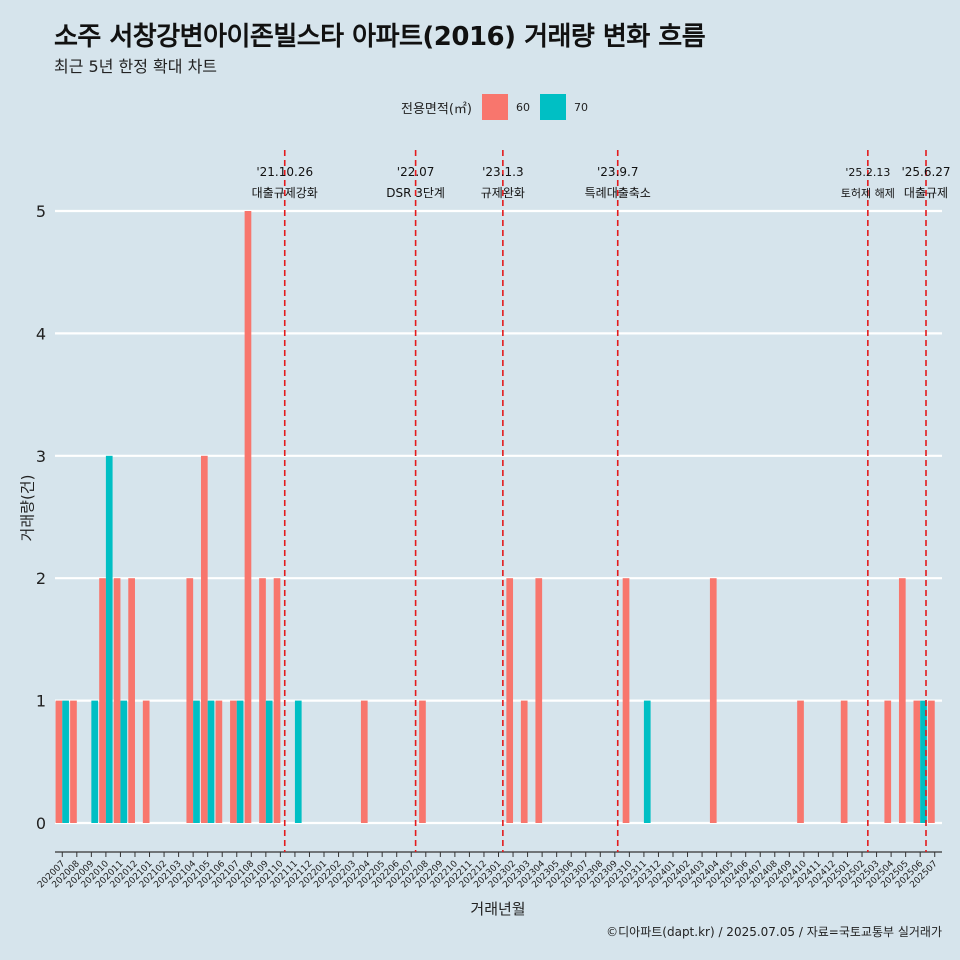  Describe the element at coordinates (926, 193) in the screenshot. I see `event-label: 대출규제` at that location.